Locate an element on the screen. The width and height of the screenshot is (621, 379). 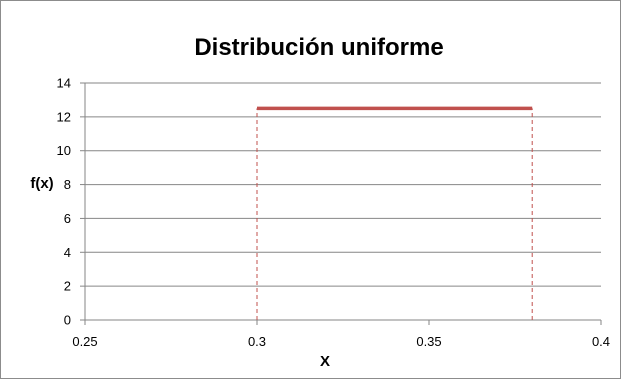
y-tick-label: 8 is located at coordinates (67, 184).